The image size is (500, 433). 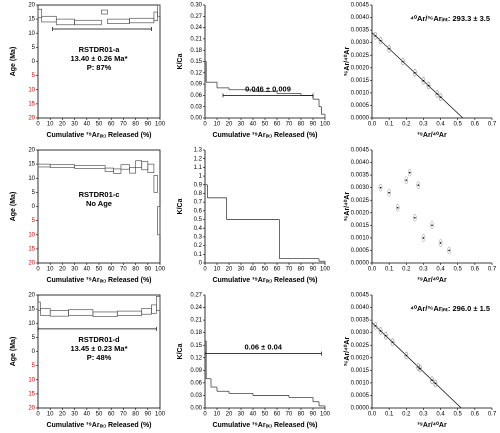 What do you see at coordinates (196, 119) in the screenshot?
I see `y-tick-label: 0.00` at bounding box center [196, 119].